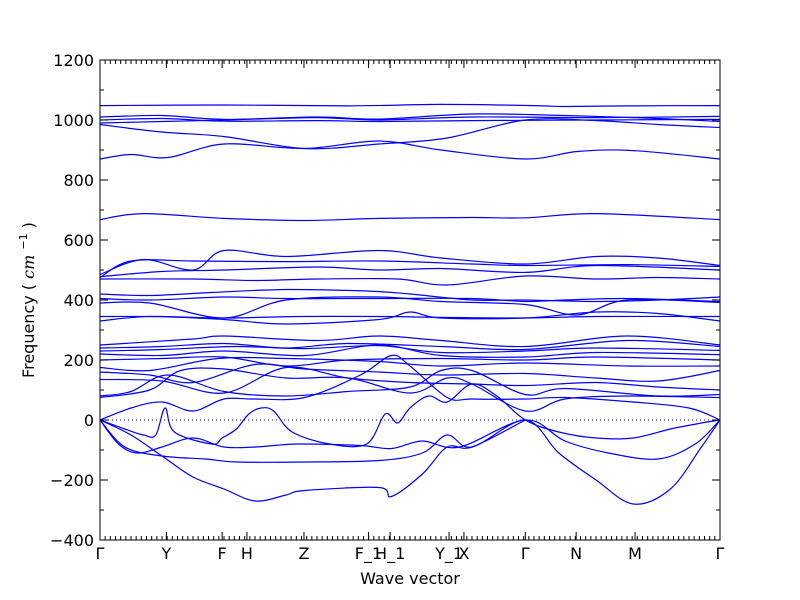  Describe the element at coordinates (78, 360) in the screenshot. I see `y-tick-label: 200` at that location.